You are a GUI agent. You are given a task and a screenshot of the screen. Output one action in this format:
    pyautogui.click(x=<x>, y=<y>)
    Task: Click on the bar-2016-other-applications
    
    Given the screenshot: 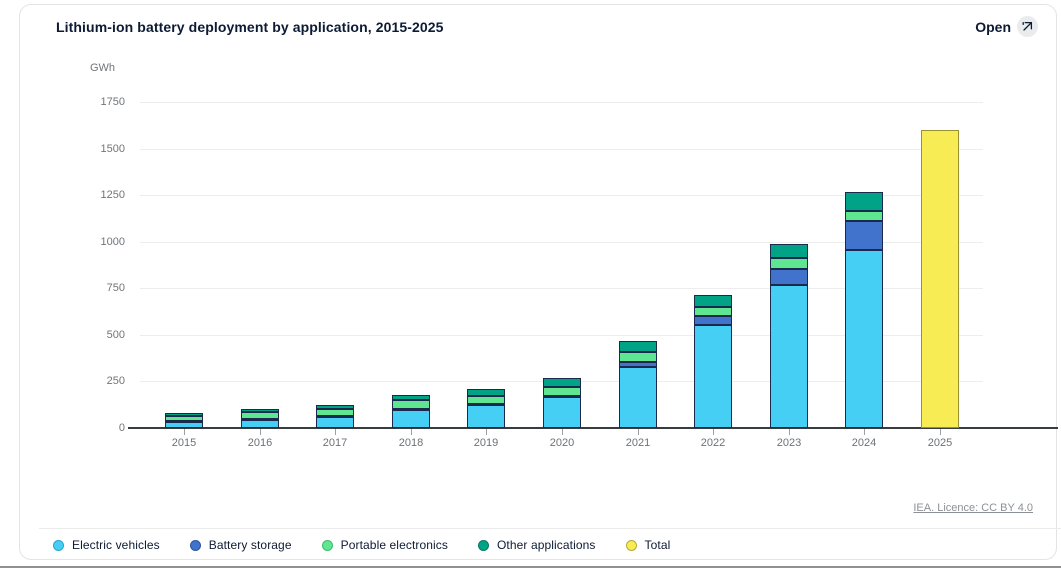 What is the action you would take?
    pyautogui.click(x=260, y=410)
    